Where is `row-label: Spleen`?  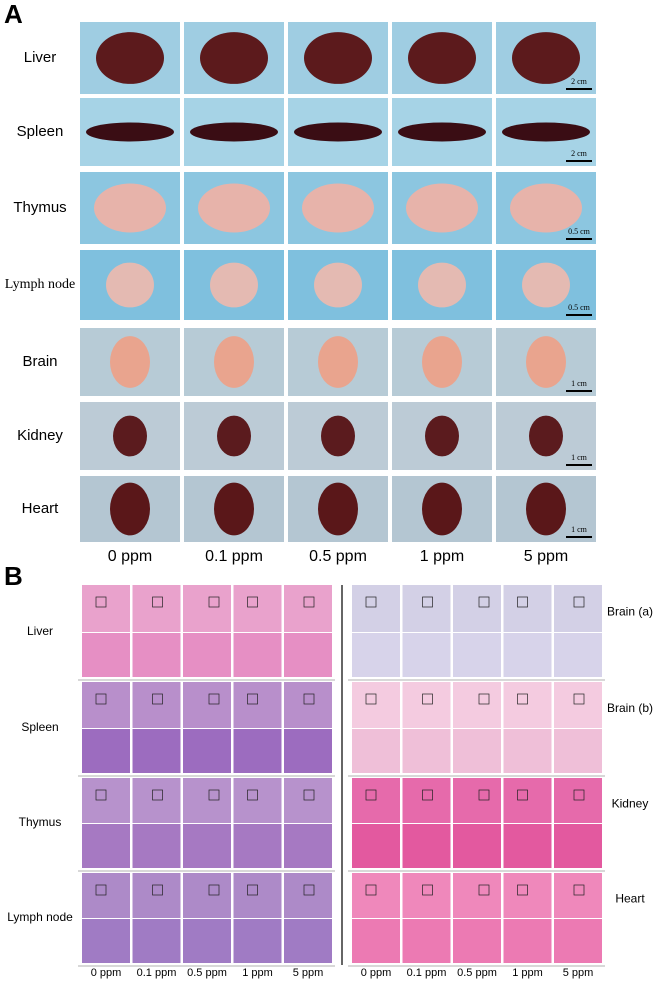 row-label: Spleen is located at coordinates (40, 131).